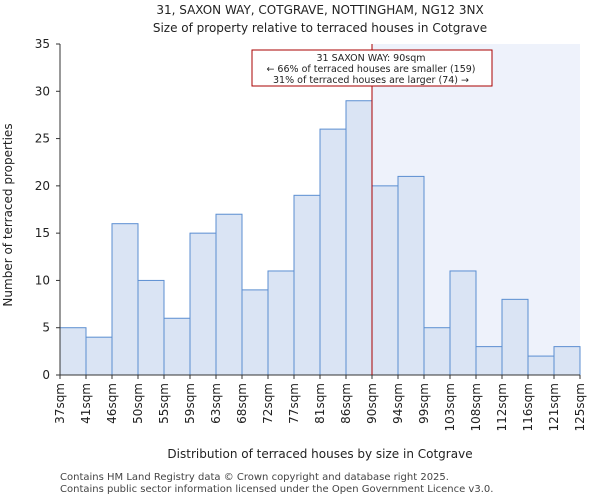 The width and height of the screenshot is (600, 500). What do you see at coordinates (346, 403) in the screenshot?
I see `x-tick-label: 86sqm` at bounding box center [346, 403].